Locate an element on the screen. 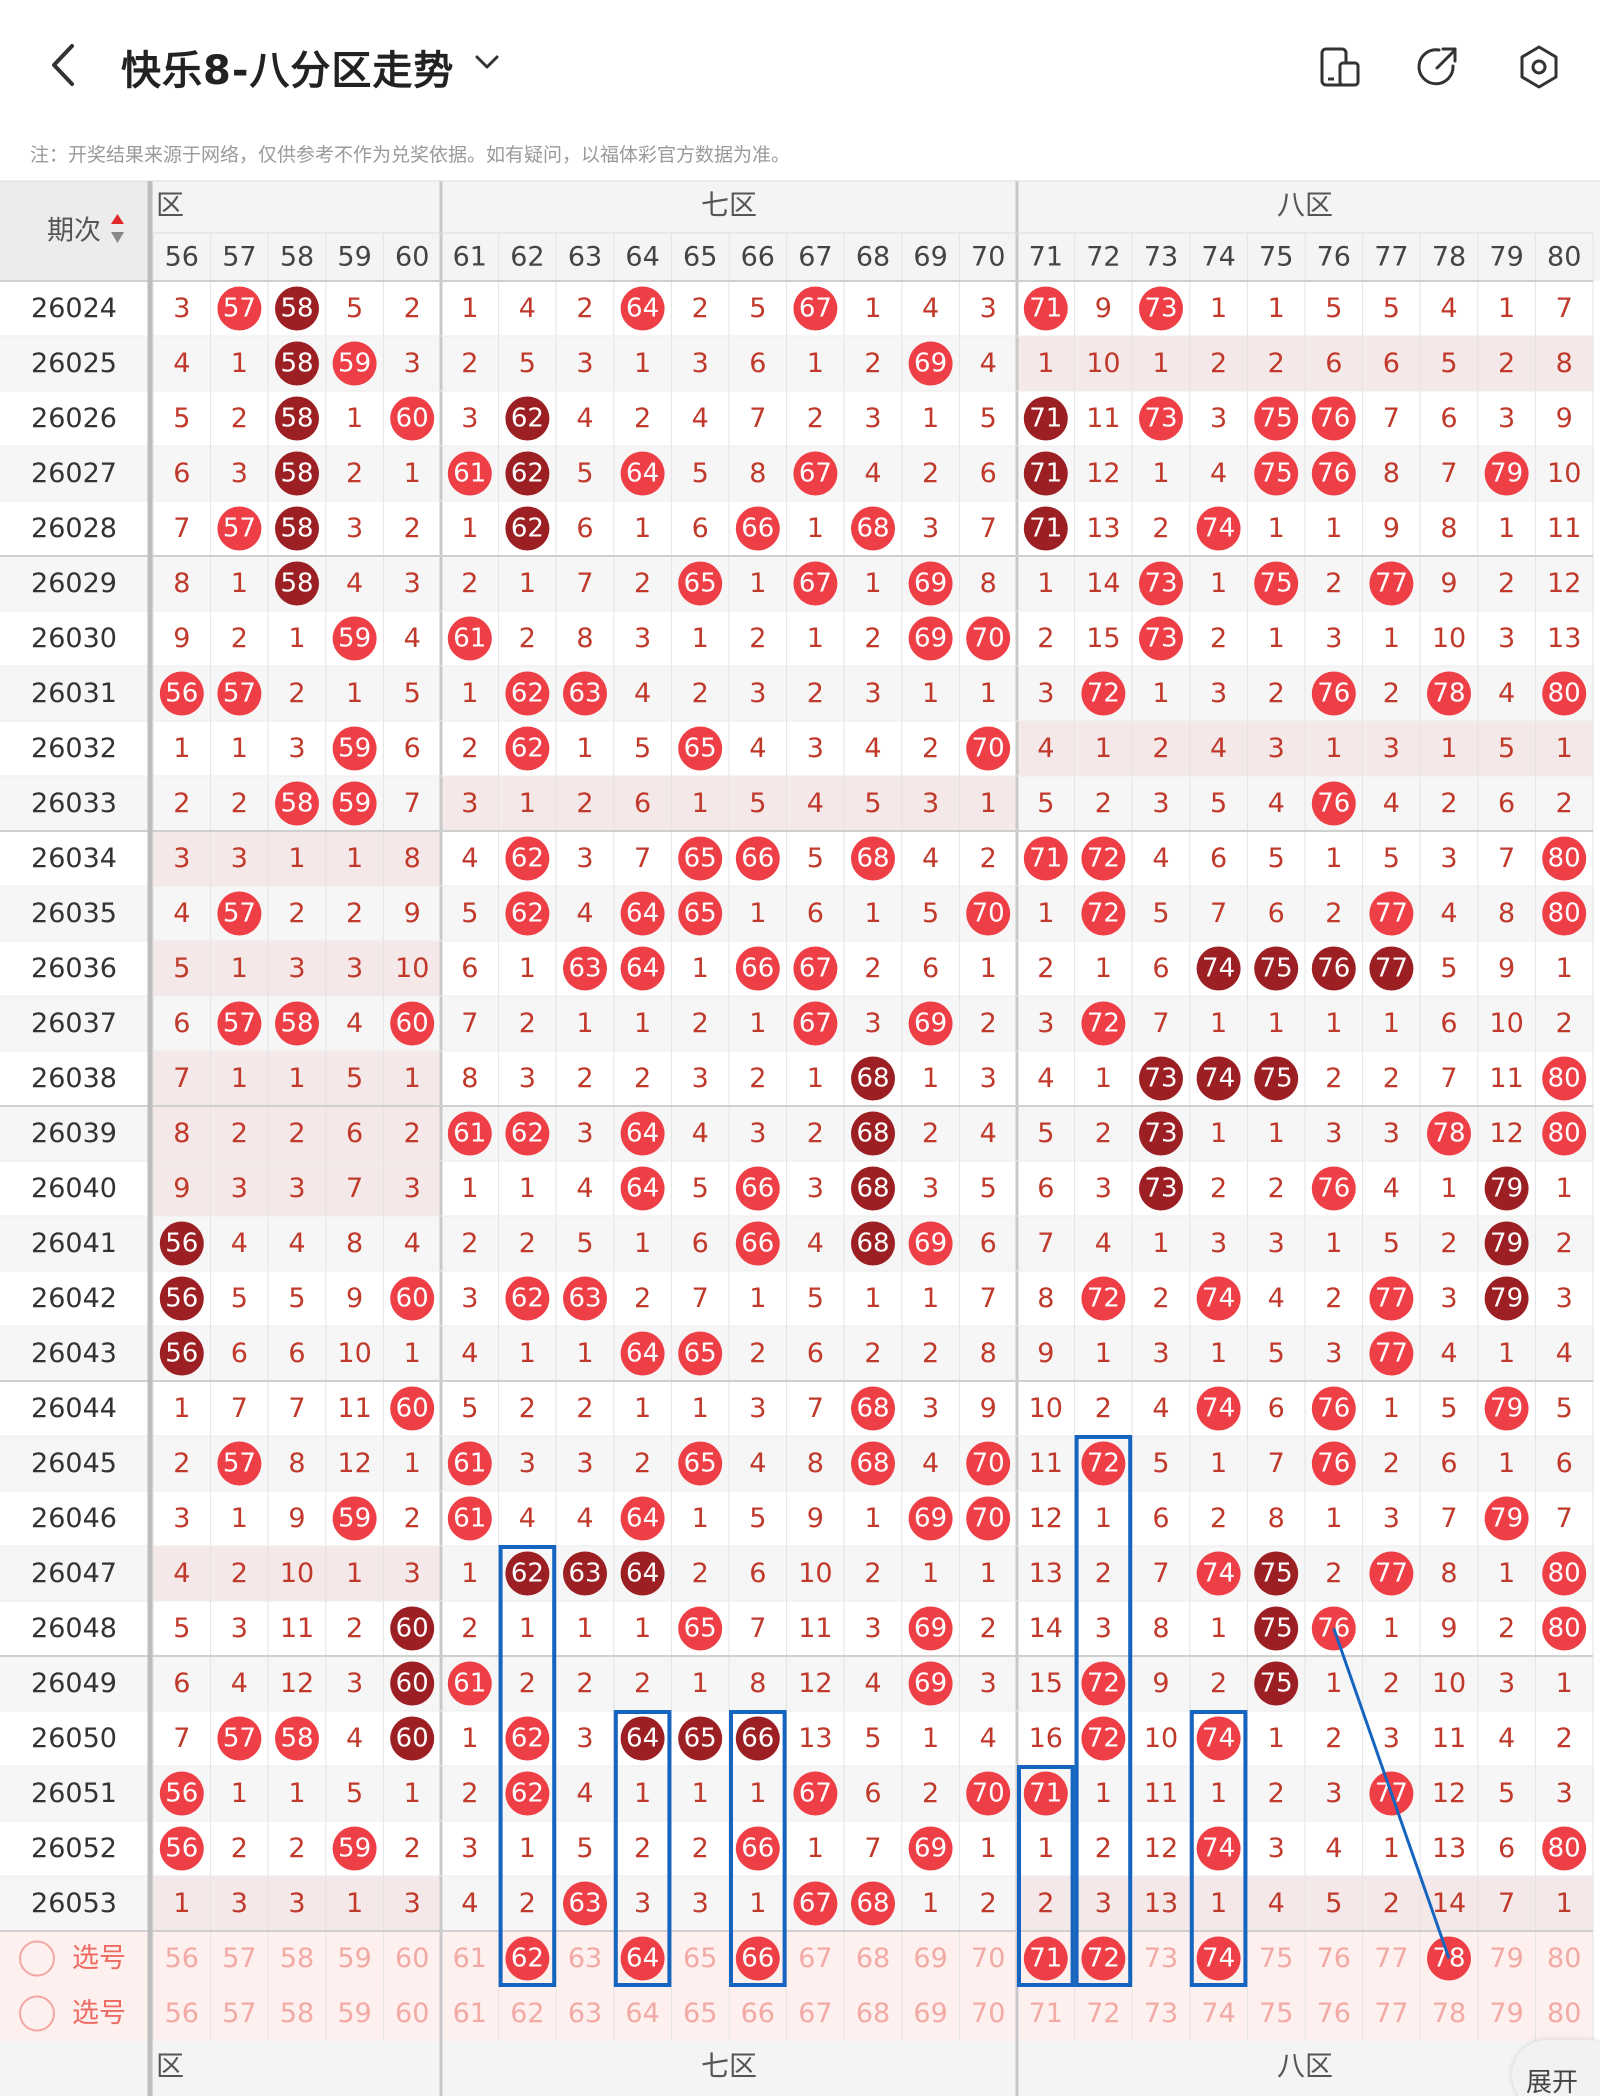 The width and height of the screenshot is (1600, 2096). period-label: 26053 is located at coordinates (74, 1903).